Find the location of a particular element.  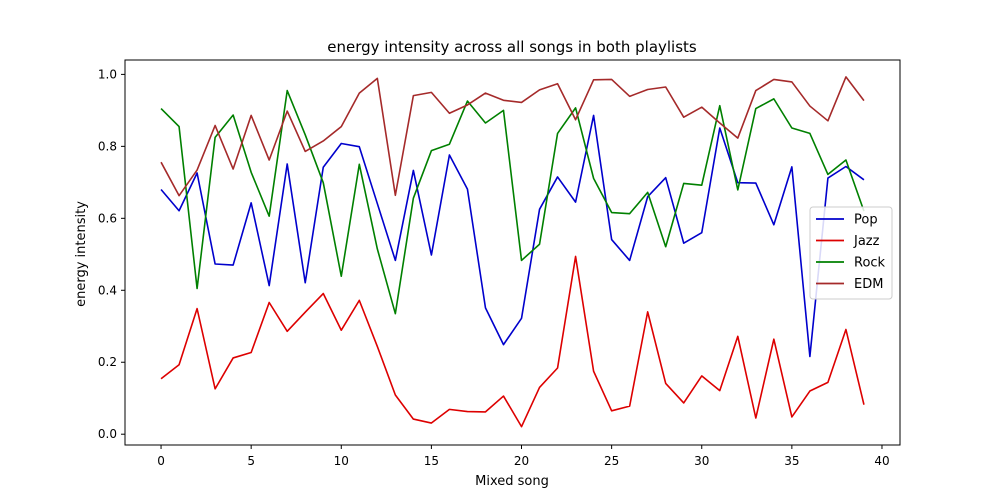

legend: Pop Jazz Rock EDM is located at coordinates (851, 253).